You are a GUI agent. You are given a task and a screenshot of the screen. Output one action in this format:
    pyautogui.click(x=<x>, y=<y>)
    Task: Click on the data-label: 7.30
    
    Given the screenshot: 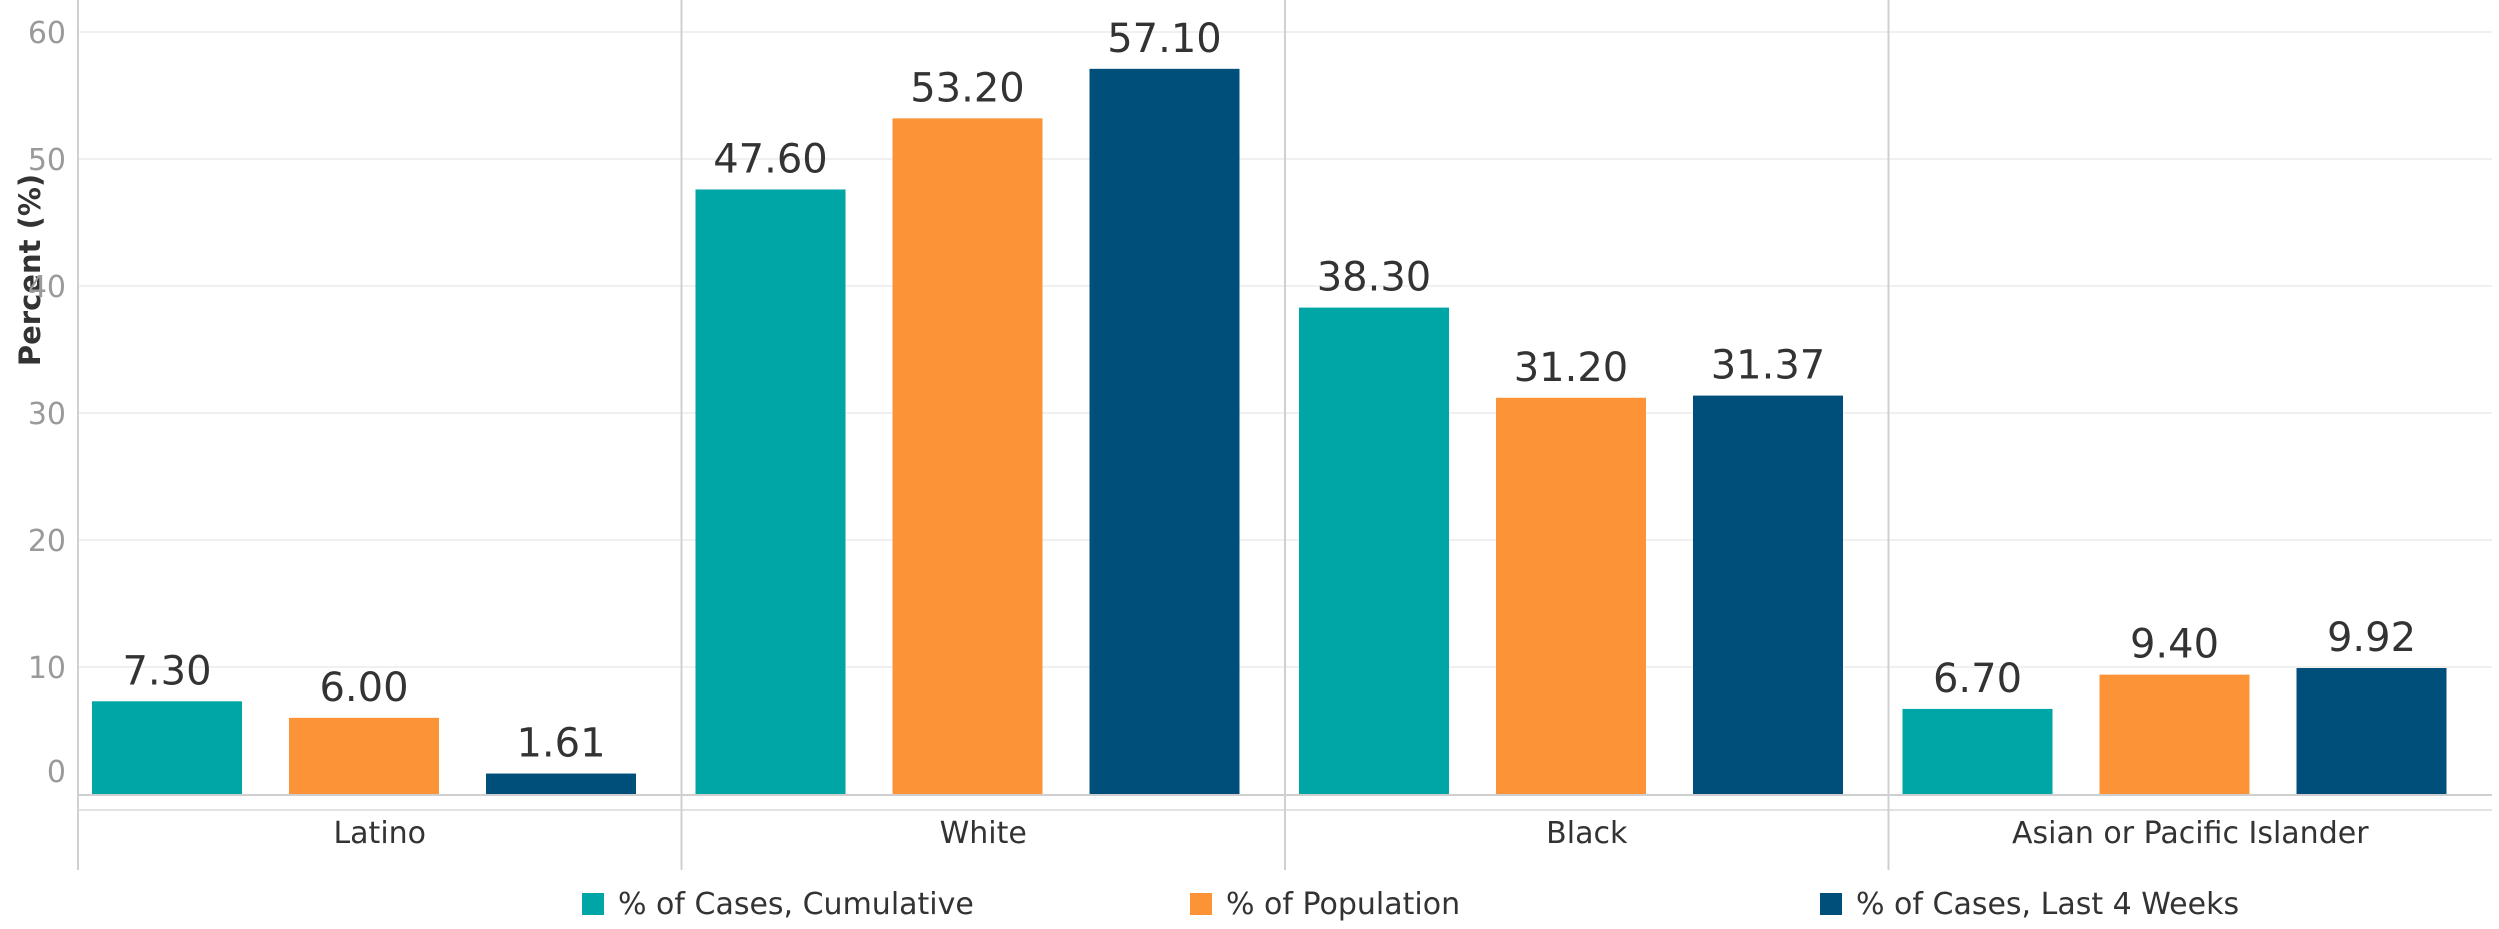 What is the action you would take?
    pyautogui.click(x=166, y=671)
    